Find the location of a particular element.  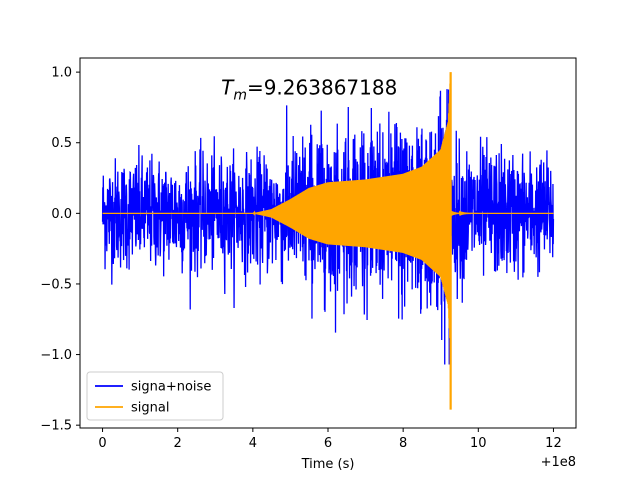

x-axis: 0 2 4 6 8 10 12 is located at coordinates (330, 439).